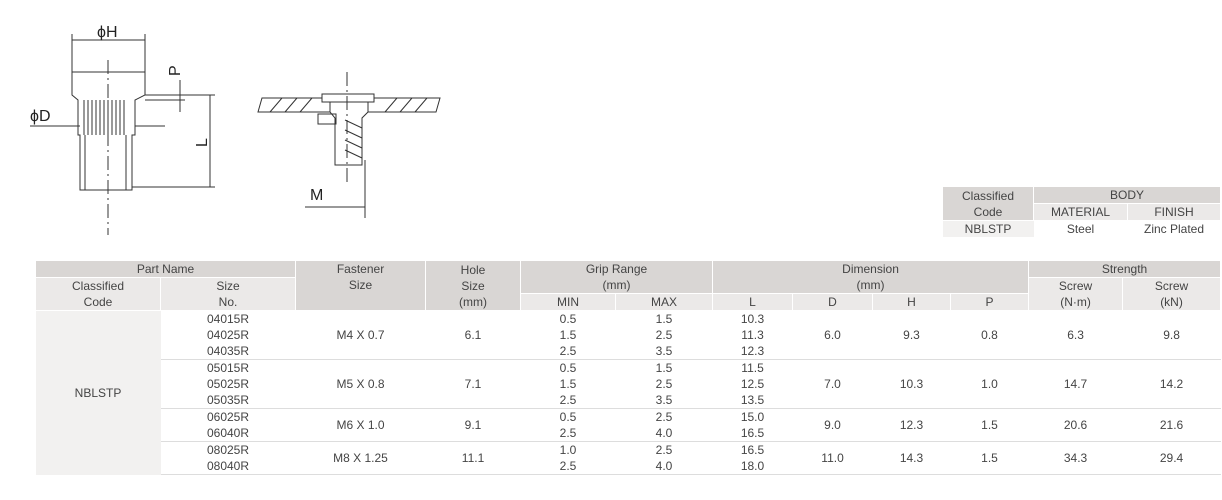 The width and height of the screenshot is (1222, 500). What do you see at coordinates (228, 450) in the screenshot?
I see `cell: 08025R` at bounding box center [228, 450].